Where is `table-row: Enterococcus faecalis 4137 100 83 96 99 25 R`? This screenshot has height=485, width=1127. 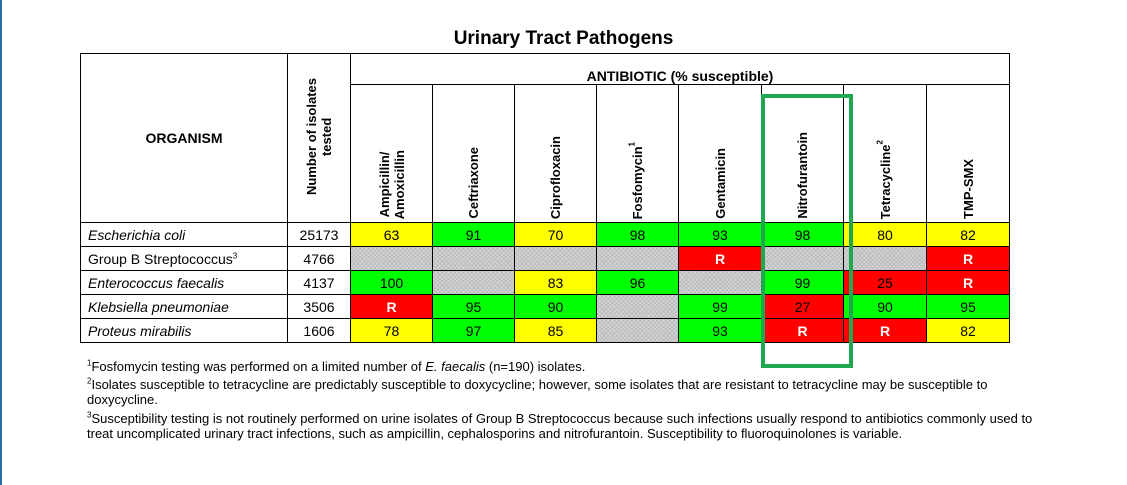 table-row: Enterococcus faecalis 4137 100 83 96 99 25 R is located at coordinates (545, 282).